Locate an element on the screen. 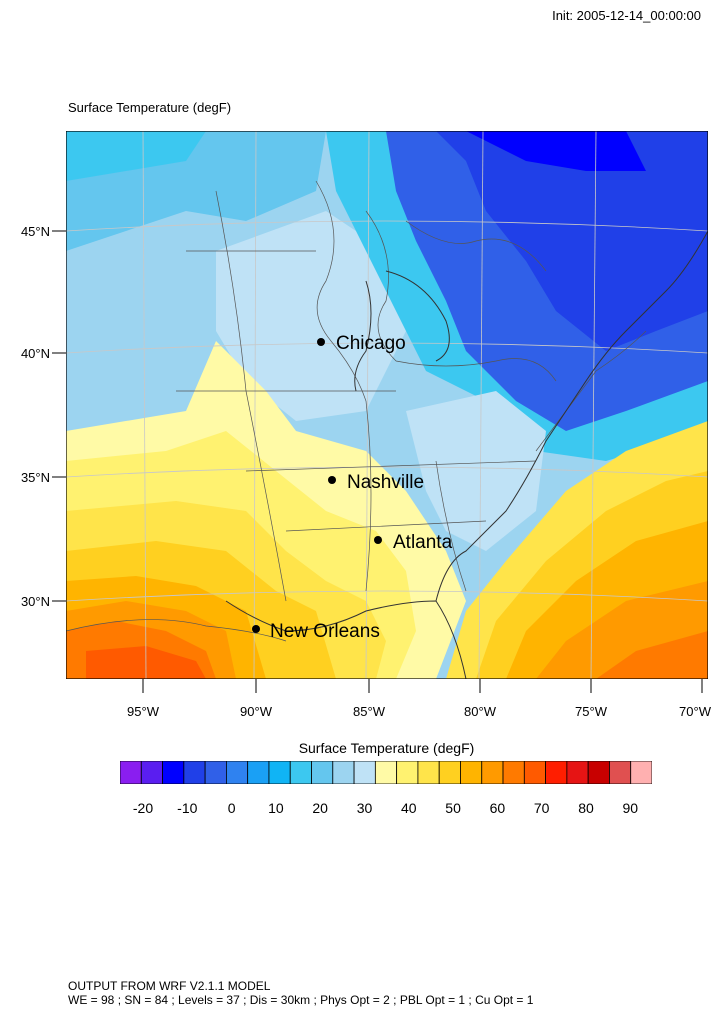  longitude-label: 80°W is located at coordinates (480, 711).